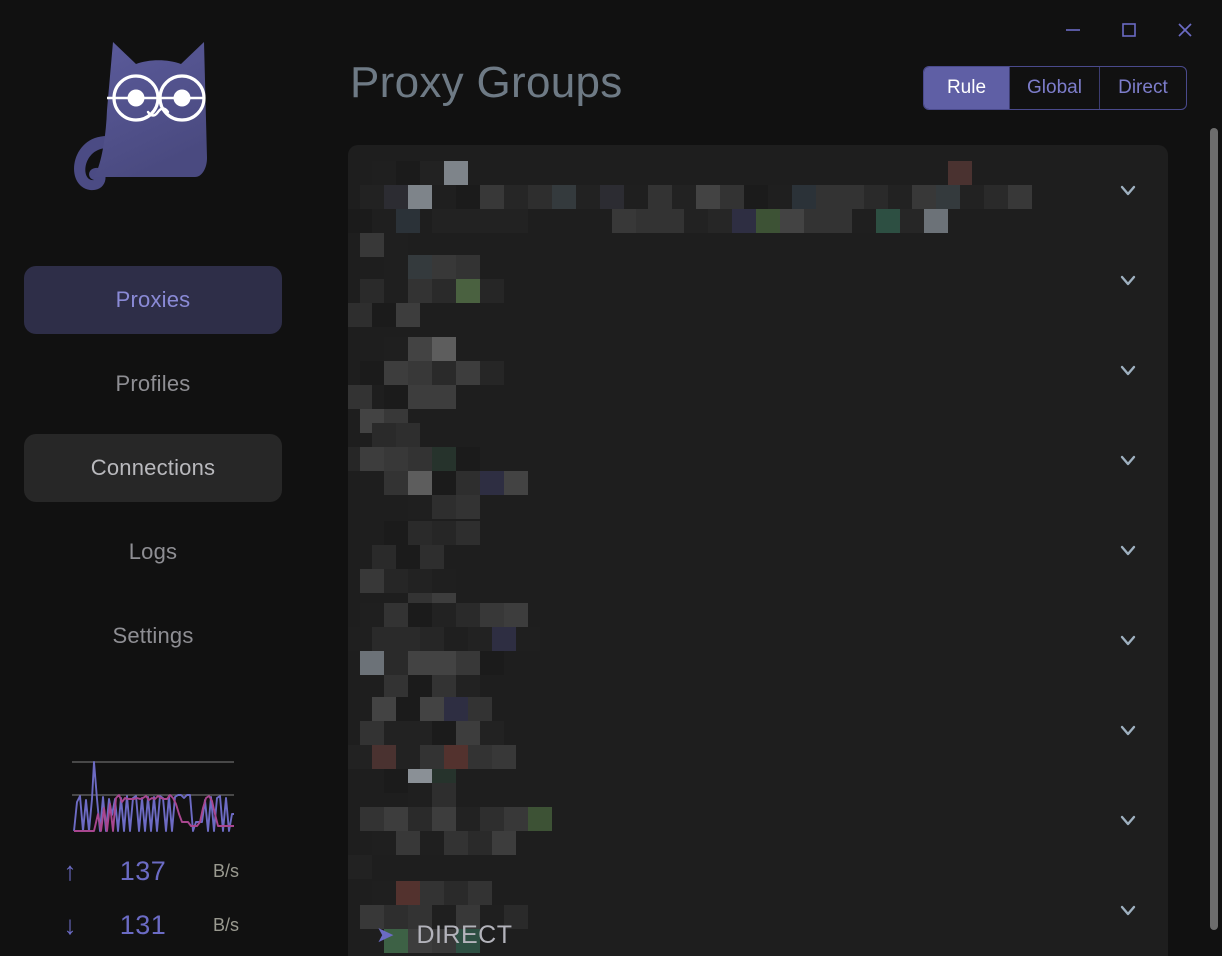  I want to click on upload-speed-unit: B/s, so click(225, 870).